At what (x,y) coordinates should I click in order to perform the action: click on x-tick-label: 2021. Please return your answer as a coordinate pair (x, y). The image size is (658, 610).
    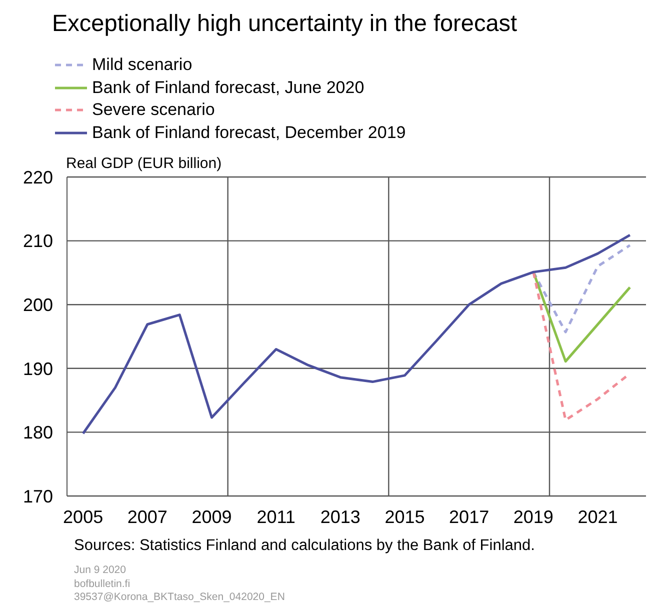
    Looking at the image, I should click on (598, 516).